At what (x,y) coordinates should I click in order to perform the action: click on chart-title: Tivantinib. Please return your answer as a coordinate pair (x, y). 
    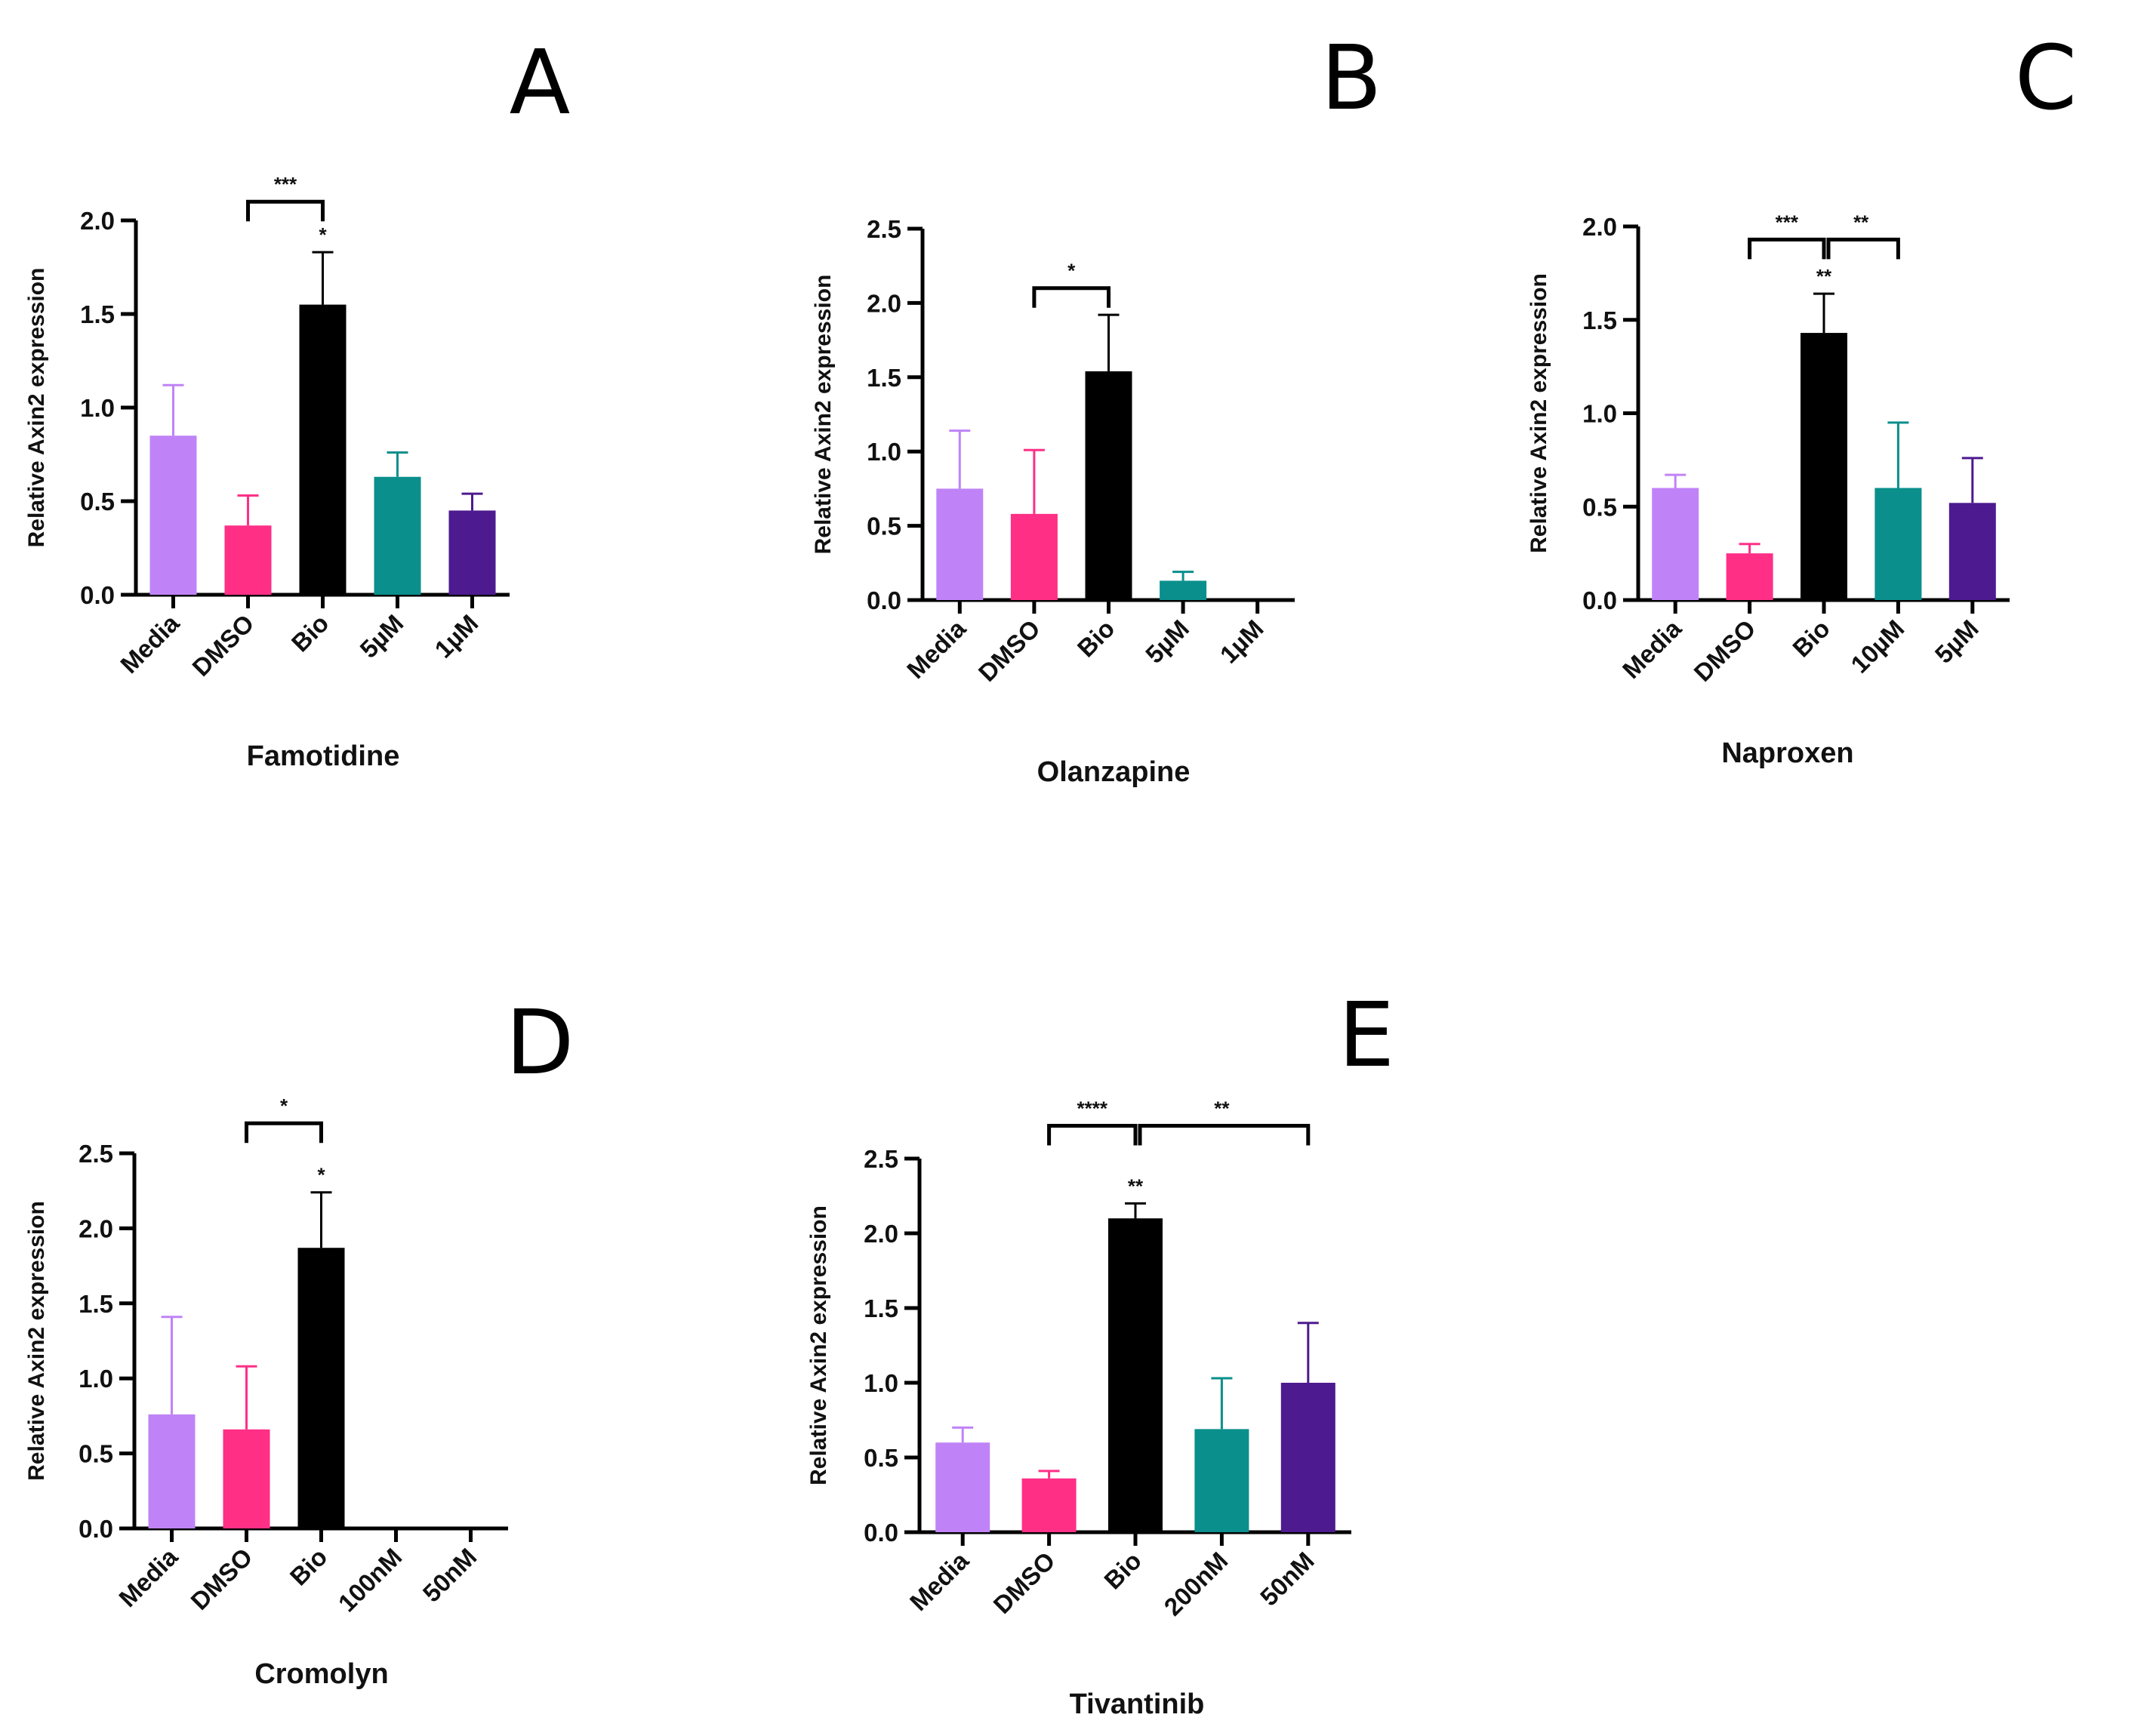
    Looking at the image, I should click on (1137, 1704).